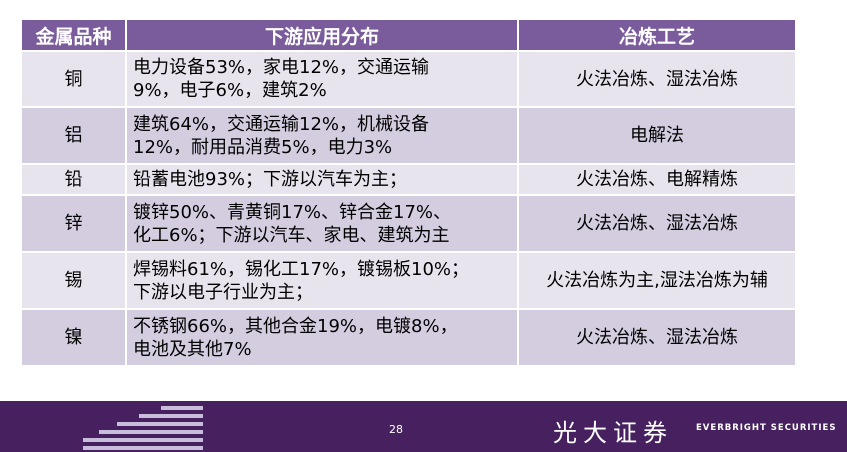 The image size is (847, 452). Describe the element at coordinates (396, 429) in the screenshot. I see `page-number: 28` at that location.